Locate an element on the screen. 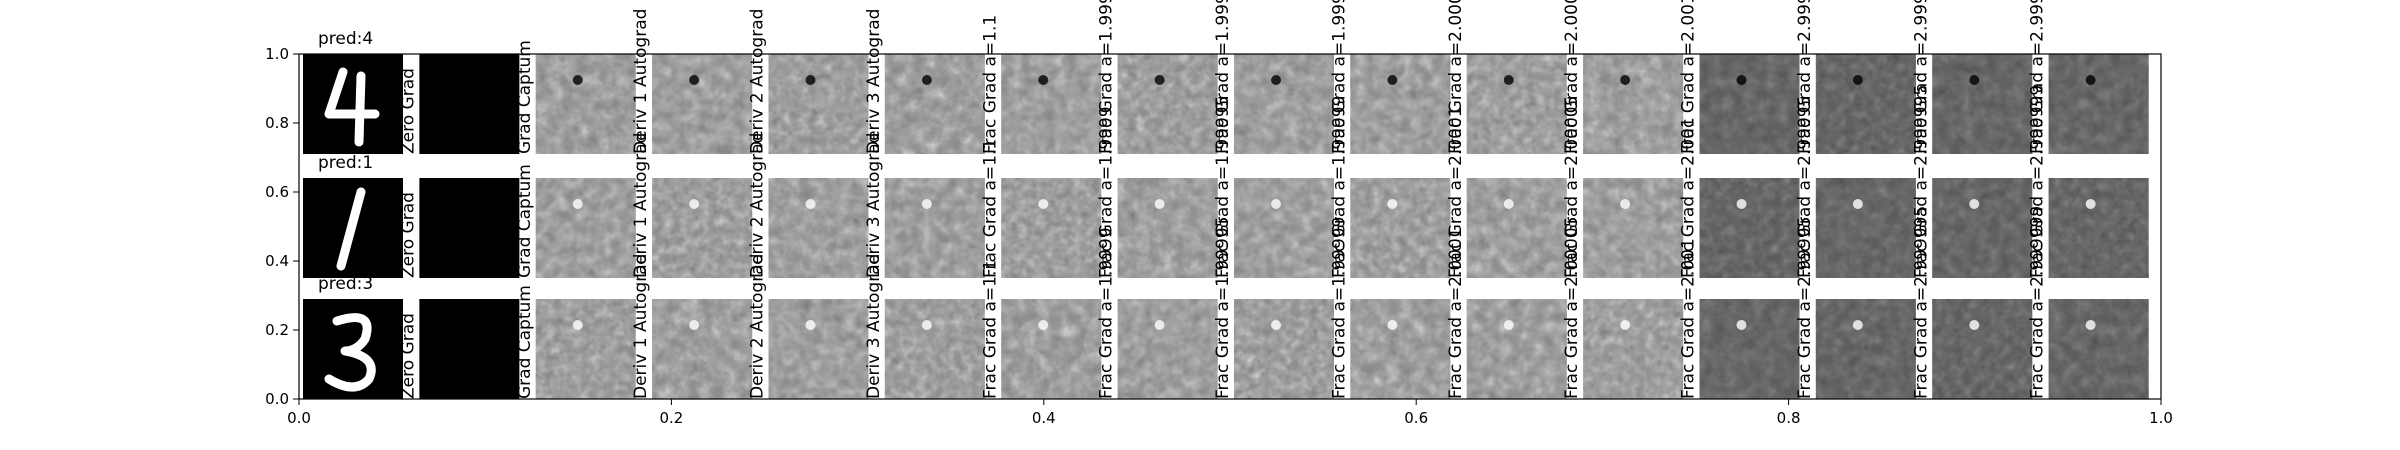 The height and width of the screenshot is (450, 2400). y-tick-label: 0.2 is located at coordinates (277, 330).